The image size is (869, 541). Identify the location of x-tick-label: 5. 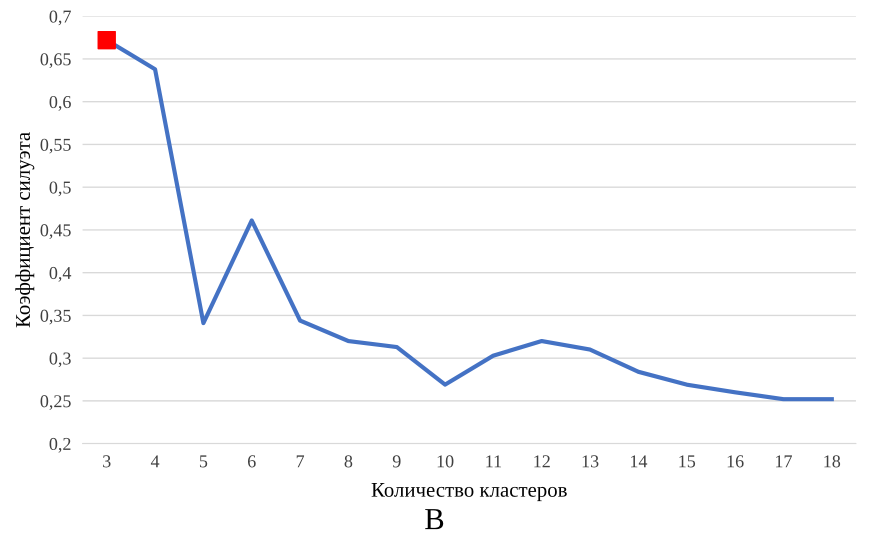
(204, 461).